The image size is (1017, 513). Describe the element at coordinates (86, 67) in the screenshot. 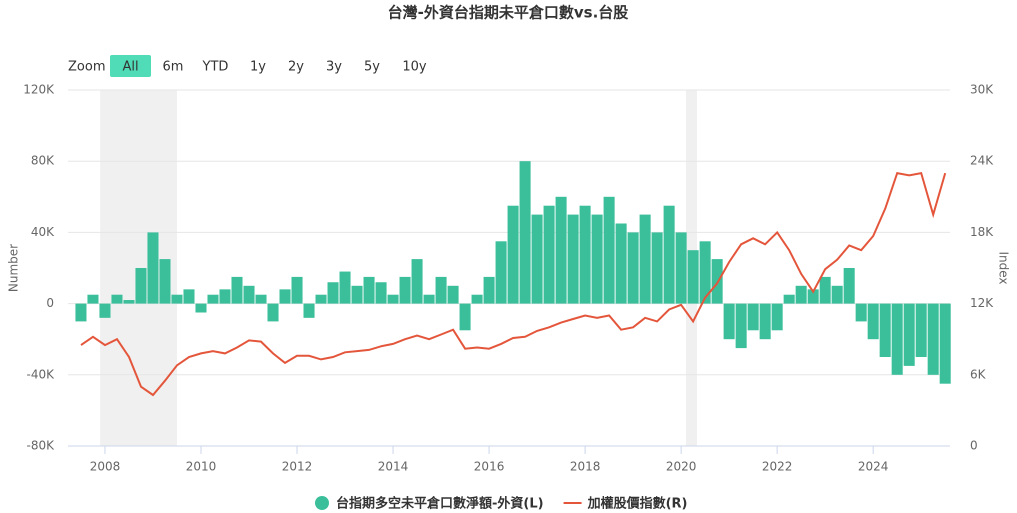

I see `zoom-label: Zoom` at that location.